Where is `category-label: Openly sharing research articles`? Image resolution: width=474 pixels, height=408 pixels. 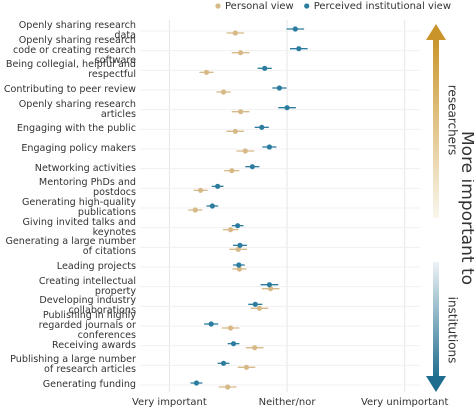
category-label: Openly sharing research articles is located at coordinates (77, 109).